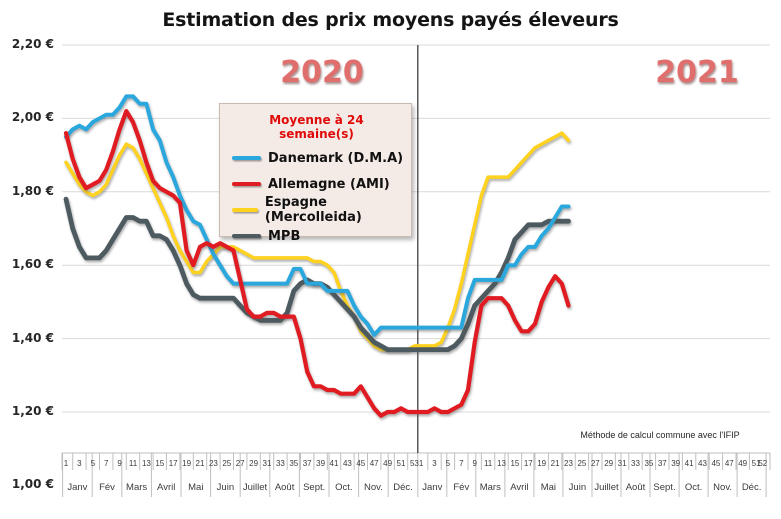 This screenshot has width=781, height=519. Describe the element at coordinates (722, 487) in the screenshot. I see `month-label-2021: Nov.` at that location.